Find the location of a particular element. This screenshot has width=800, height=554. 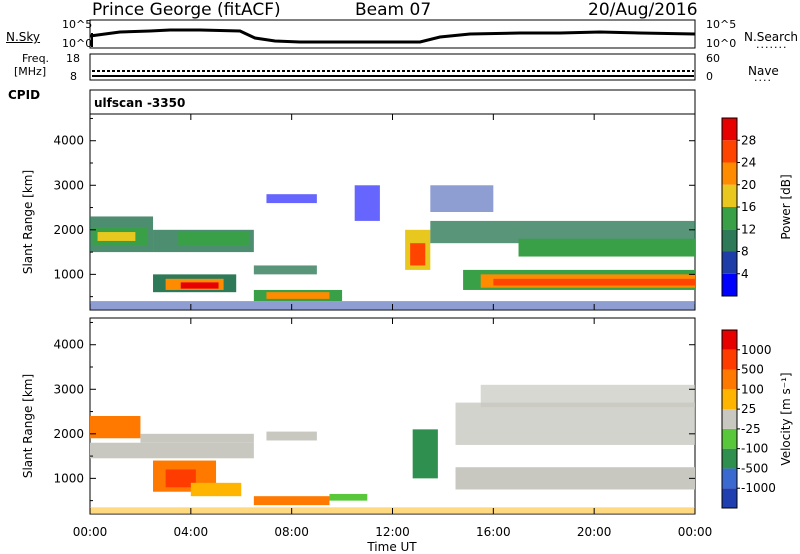

power-colorbar-tick-label: 16 is located at coordinates (748, 207).